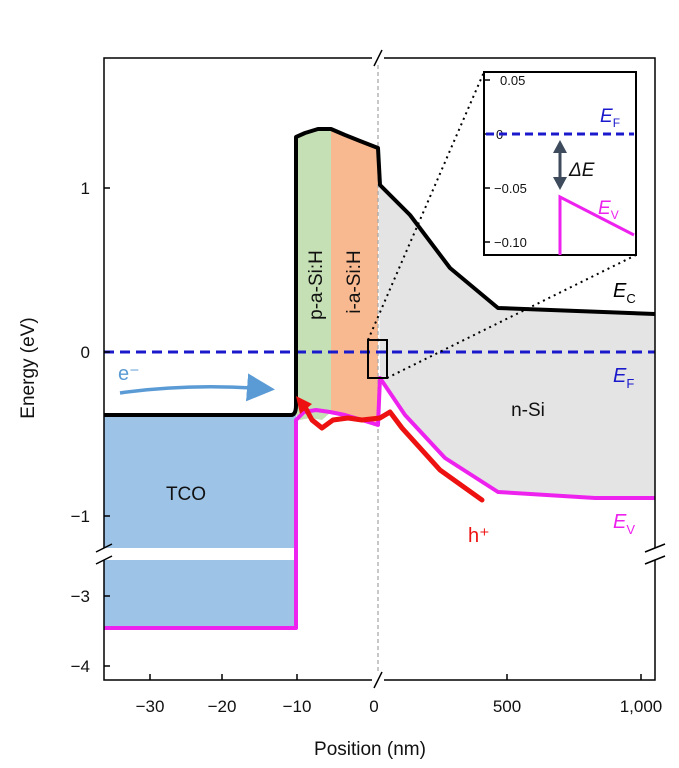 This screenshot has width=679, height=768. What do you see at coordinates (624, 293) in the screenshot?
I see `ec-label: EC` at bounding box center [624, 293].